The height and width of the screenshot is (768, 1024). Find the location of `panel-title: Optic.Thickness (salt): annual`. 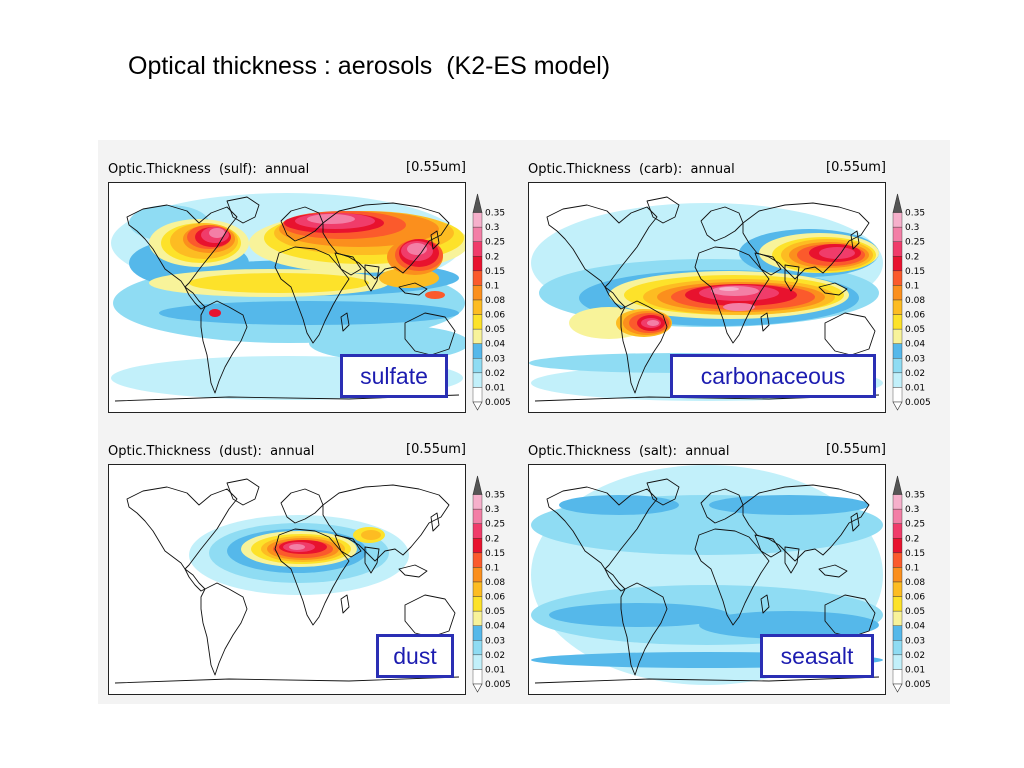

panel-title: Optic.Thickness (salt): annual is located at coordinates (629, 451).